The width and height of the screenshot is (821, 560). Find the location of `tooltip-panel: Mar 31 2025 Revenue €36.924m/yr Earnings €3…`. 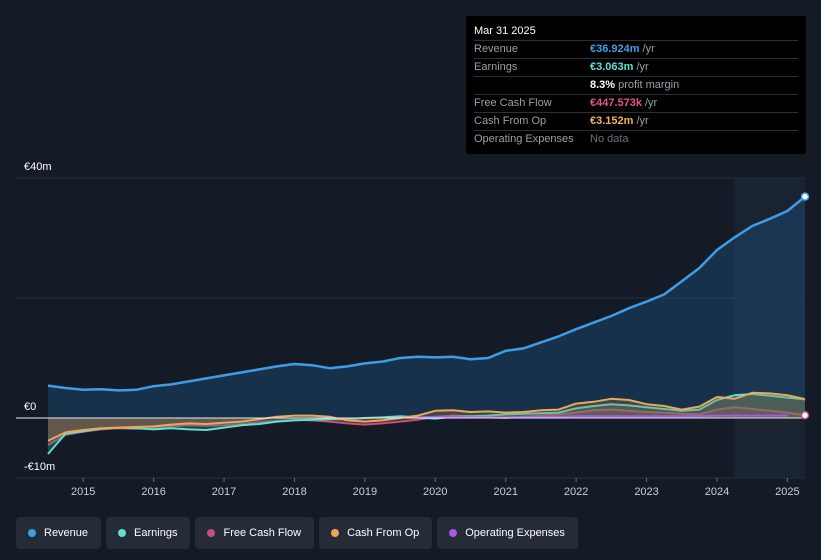

tooltip-panel: Mar 31 2025 Revenue €36.924m/yr Earnings €3… is located at coordinates (636, 85).